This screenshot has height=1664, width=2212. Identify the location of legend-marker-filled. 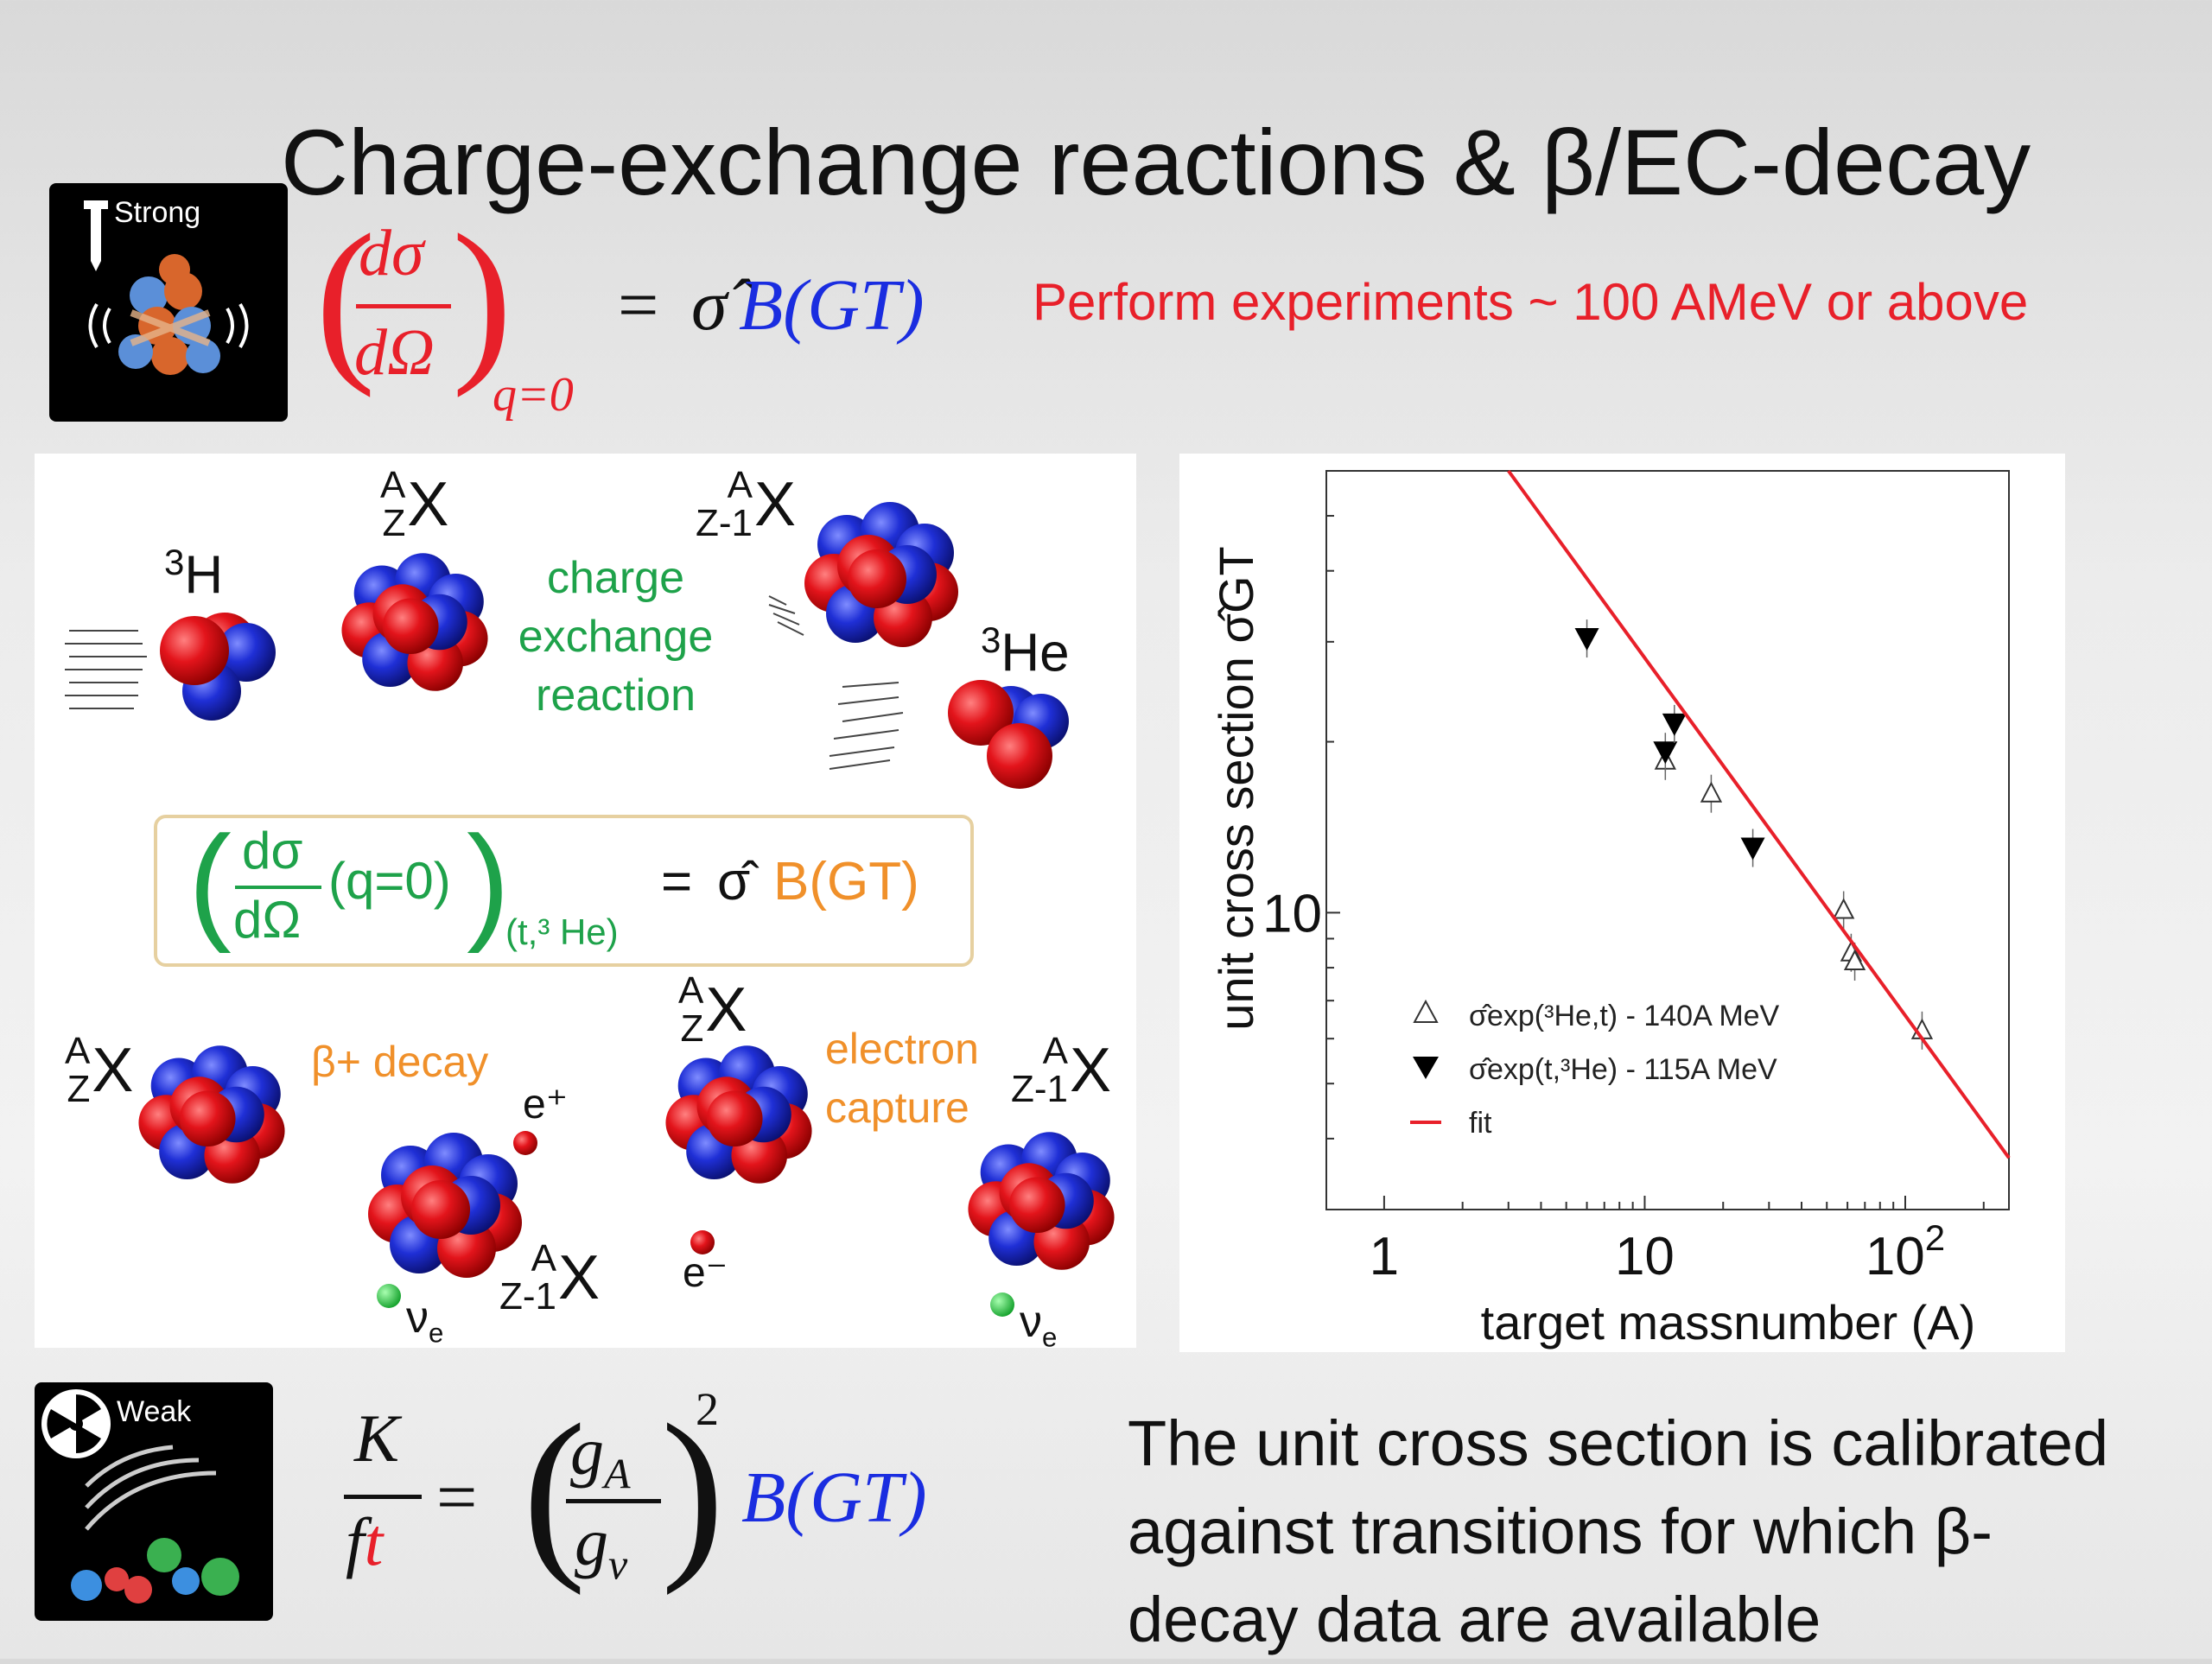
(1426, 1068).